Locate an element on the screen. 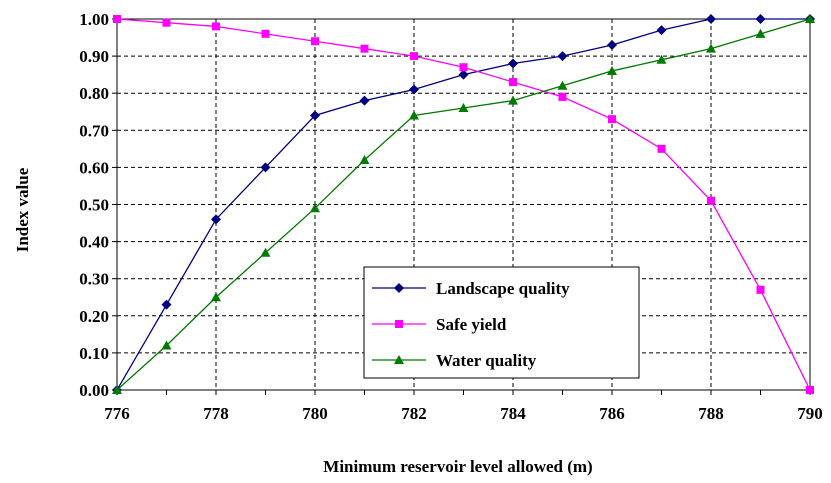 This screenshot has height=483, width=831. y-tick-label: 0.60 is located at coordinates (94, 167).